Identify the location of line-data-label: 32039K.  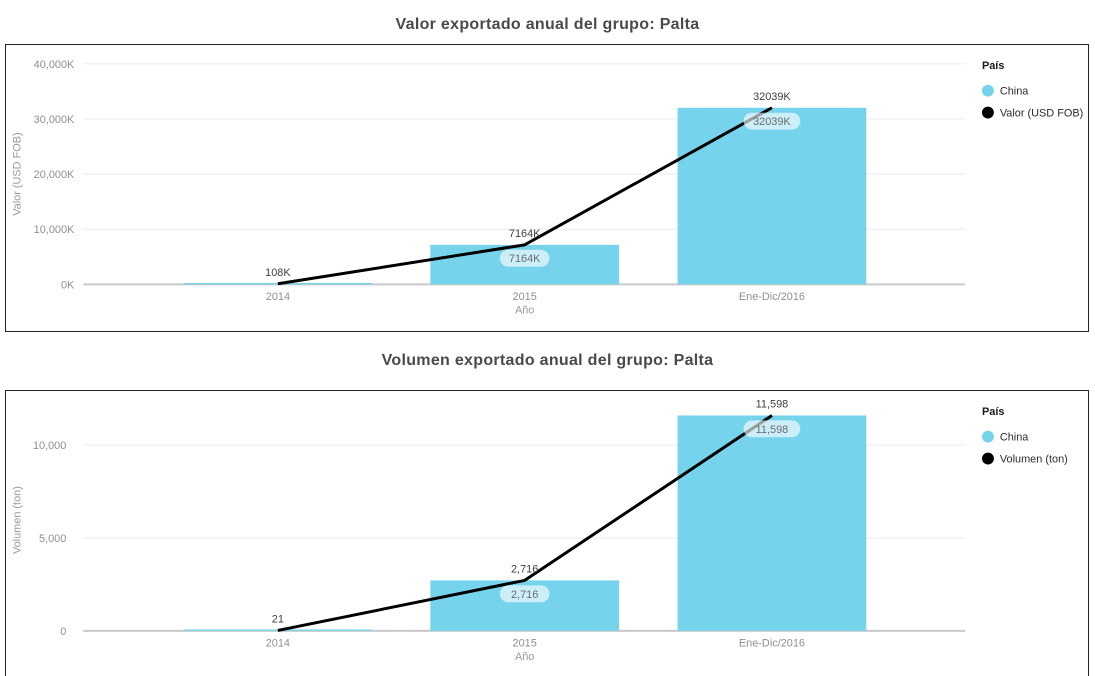
(772, 97).